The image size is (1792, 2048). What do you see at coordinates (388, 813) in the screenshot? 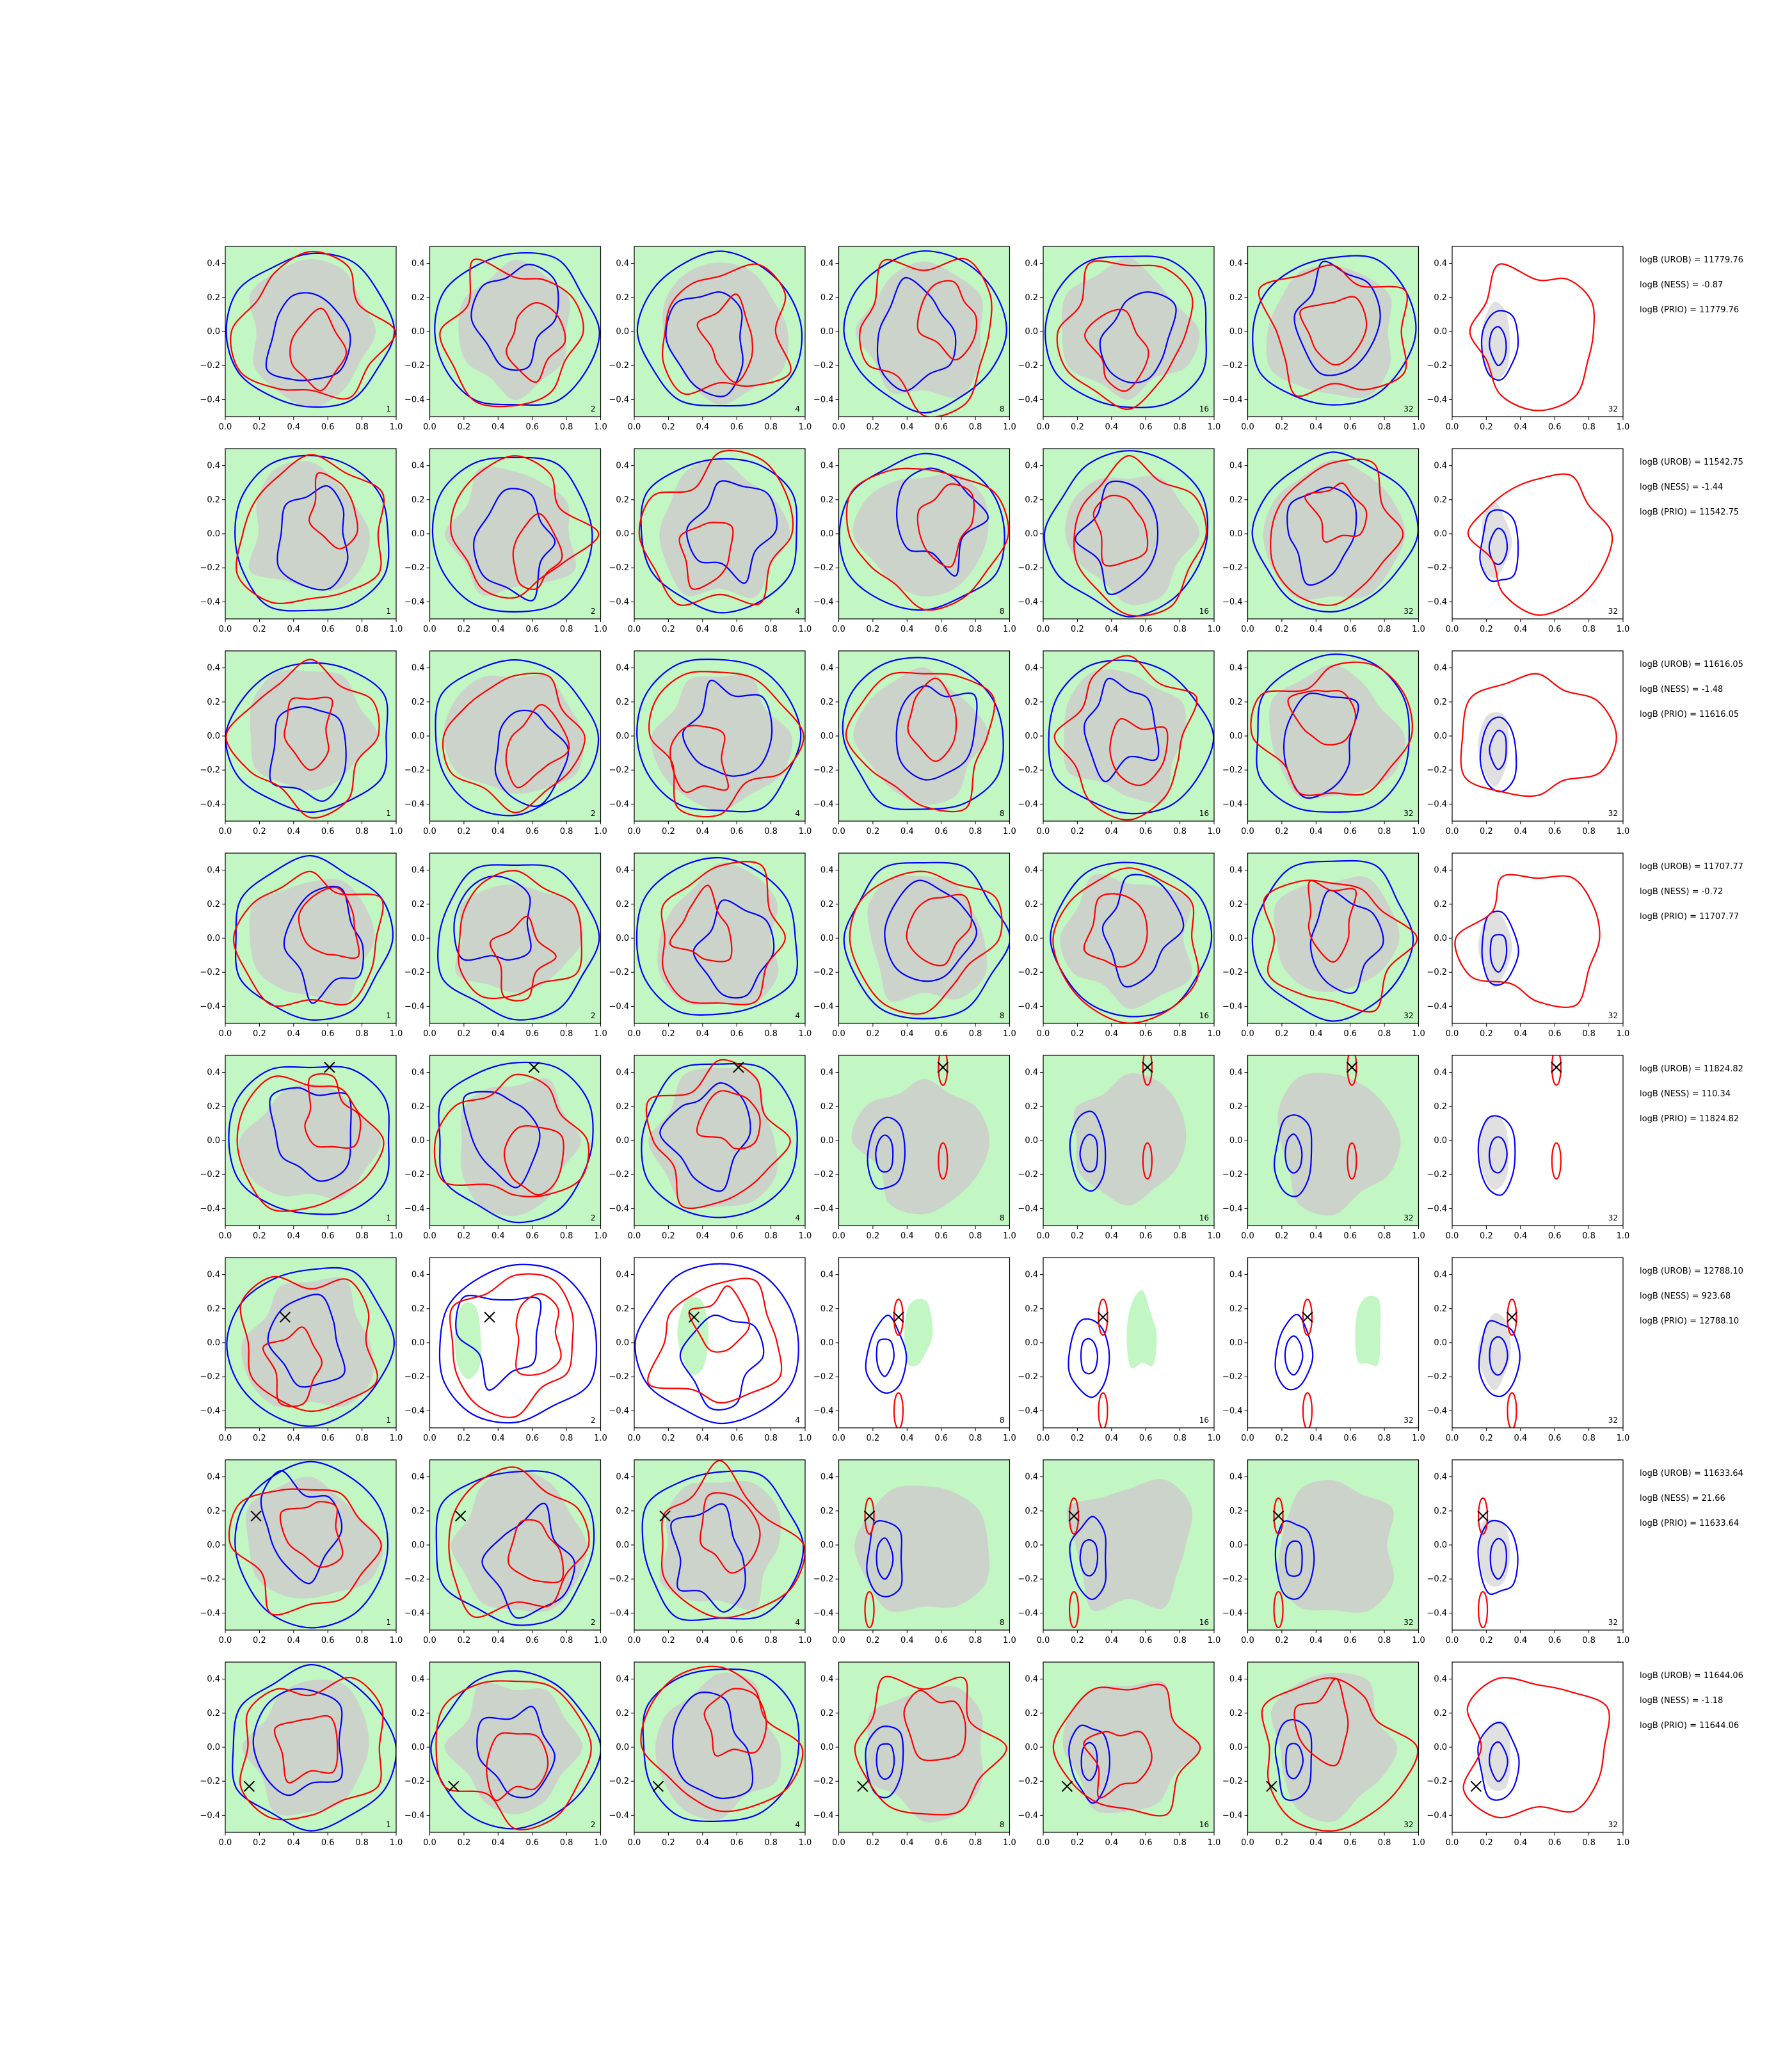
I see `panel-number: 1` at bounding box center [388, 813].